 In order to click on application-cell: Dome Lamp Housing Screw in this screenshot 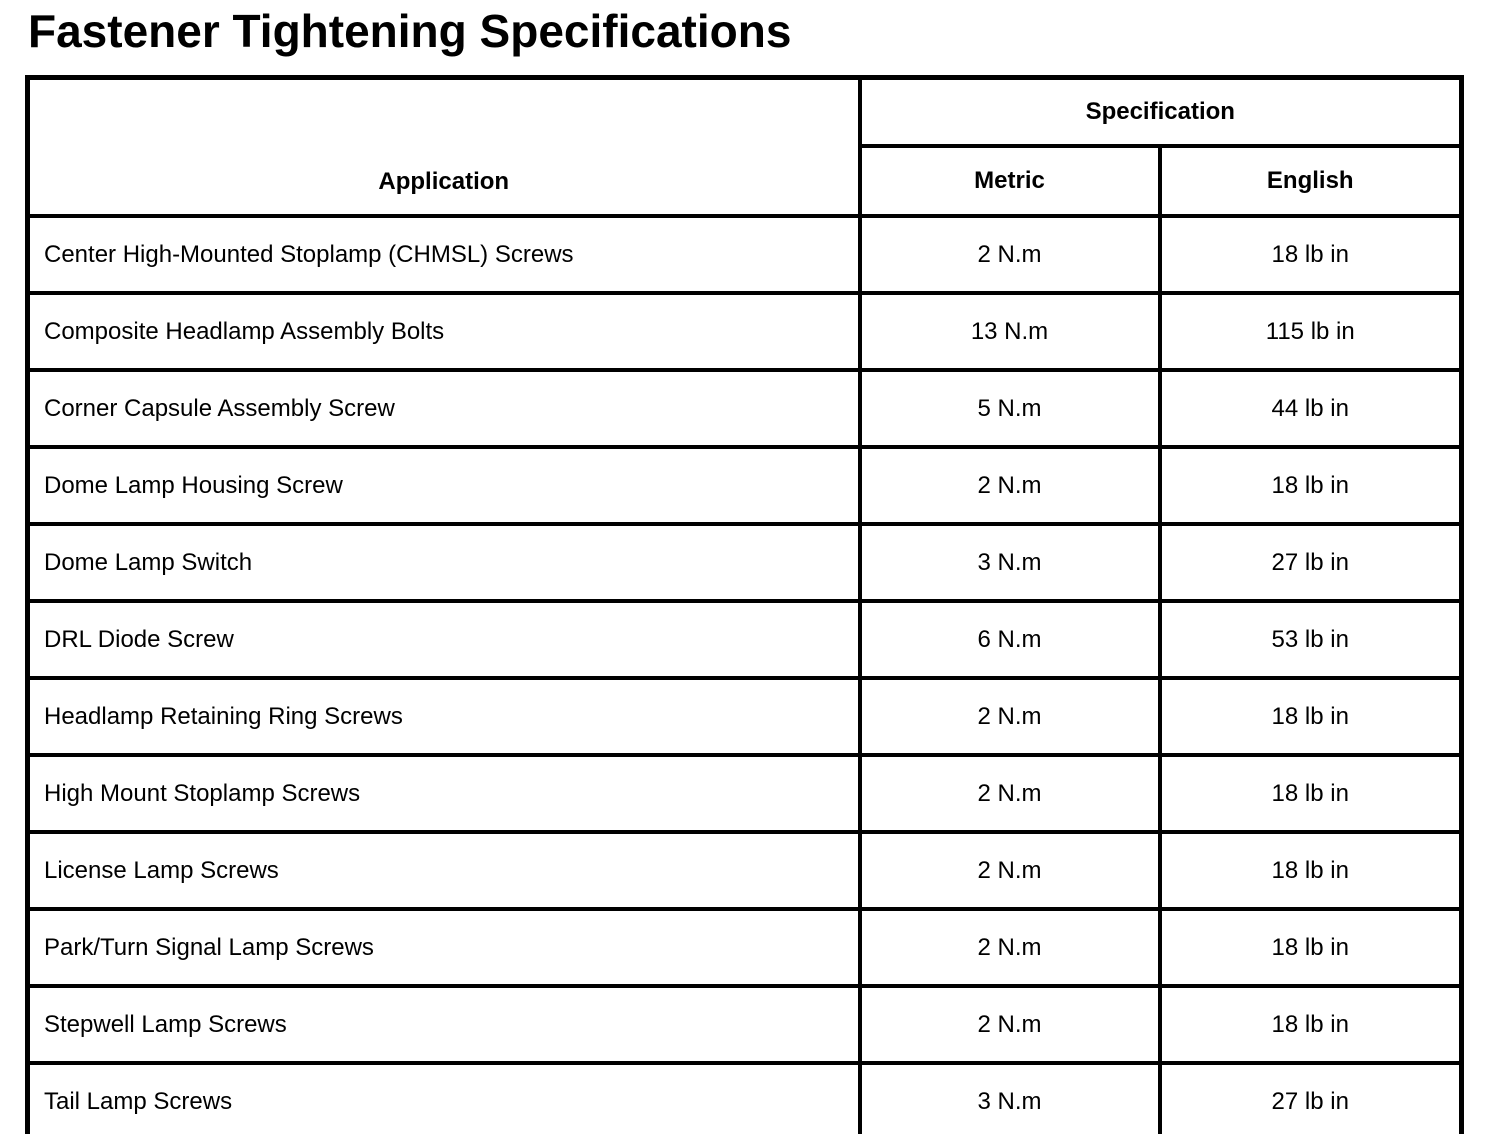, I will do `click(443, 485)`.